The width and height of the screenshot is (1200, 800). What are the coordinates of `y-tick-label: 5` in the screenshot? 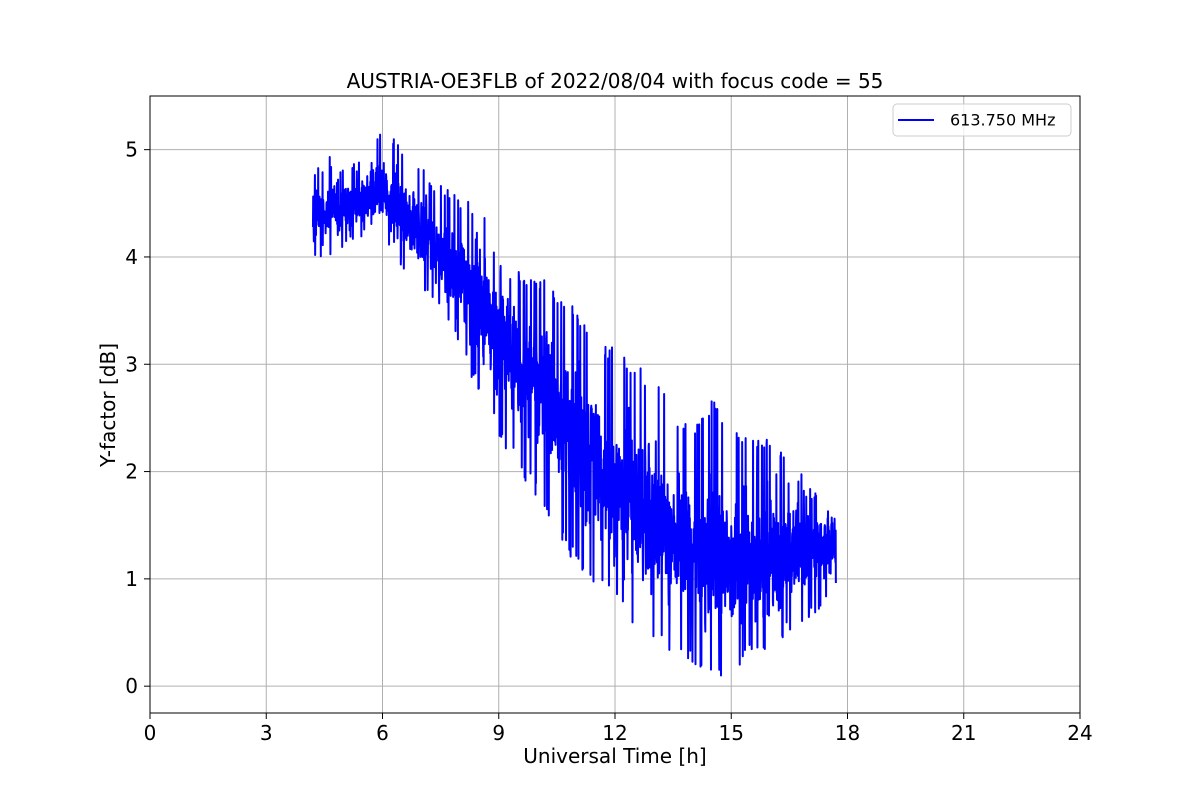 It's located at (131, 150).